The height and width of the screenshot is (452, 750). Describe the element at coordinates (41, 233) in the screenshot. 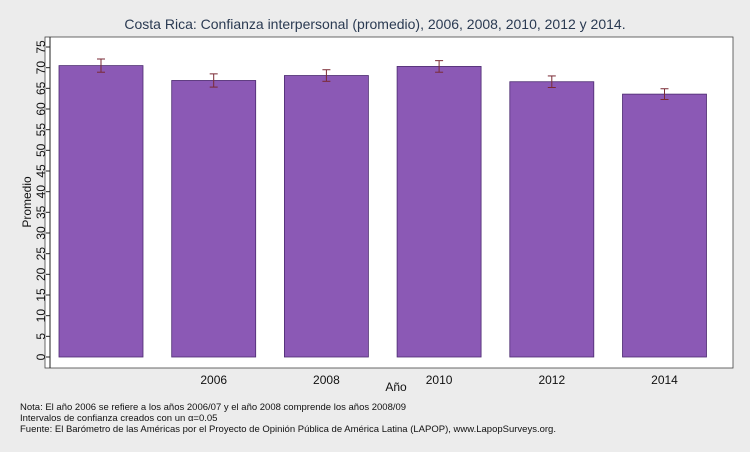

I see `y-tick-label: 30` at that location.